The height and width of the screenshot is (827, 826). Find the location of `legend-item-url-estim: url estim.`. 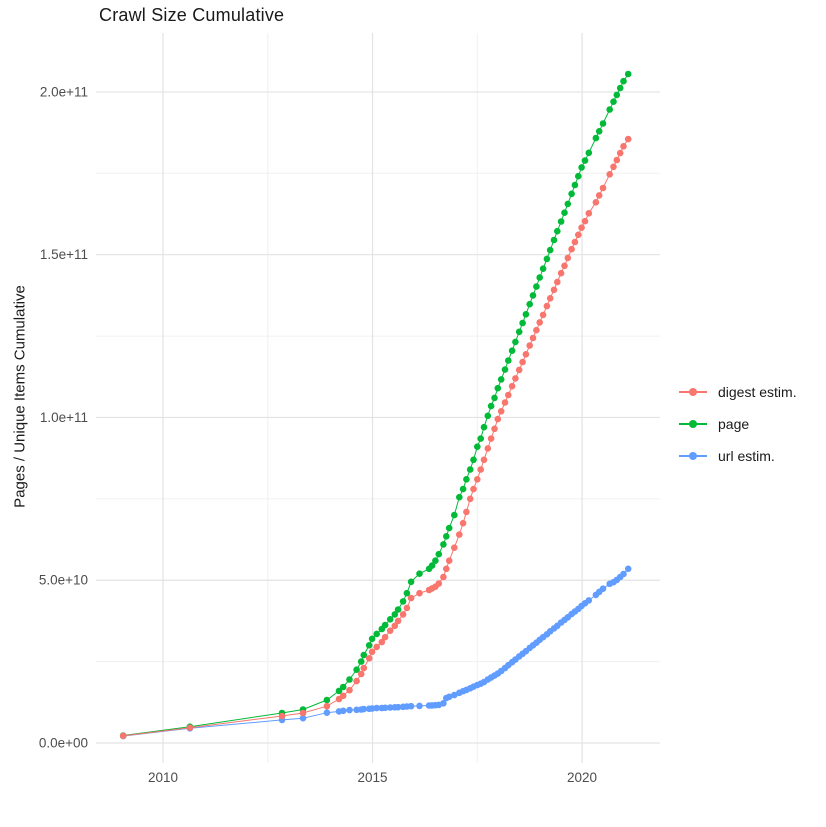

legend-item-url-estim: url estim. is located at coordinates (738, 455).